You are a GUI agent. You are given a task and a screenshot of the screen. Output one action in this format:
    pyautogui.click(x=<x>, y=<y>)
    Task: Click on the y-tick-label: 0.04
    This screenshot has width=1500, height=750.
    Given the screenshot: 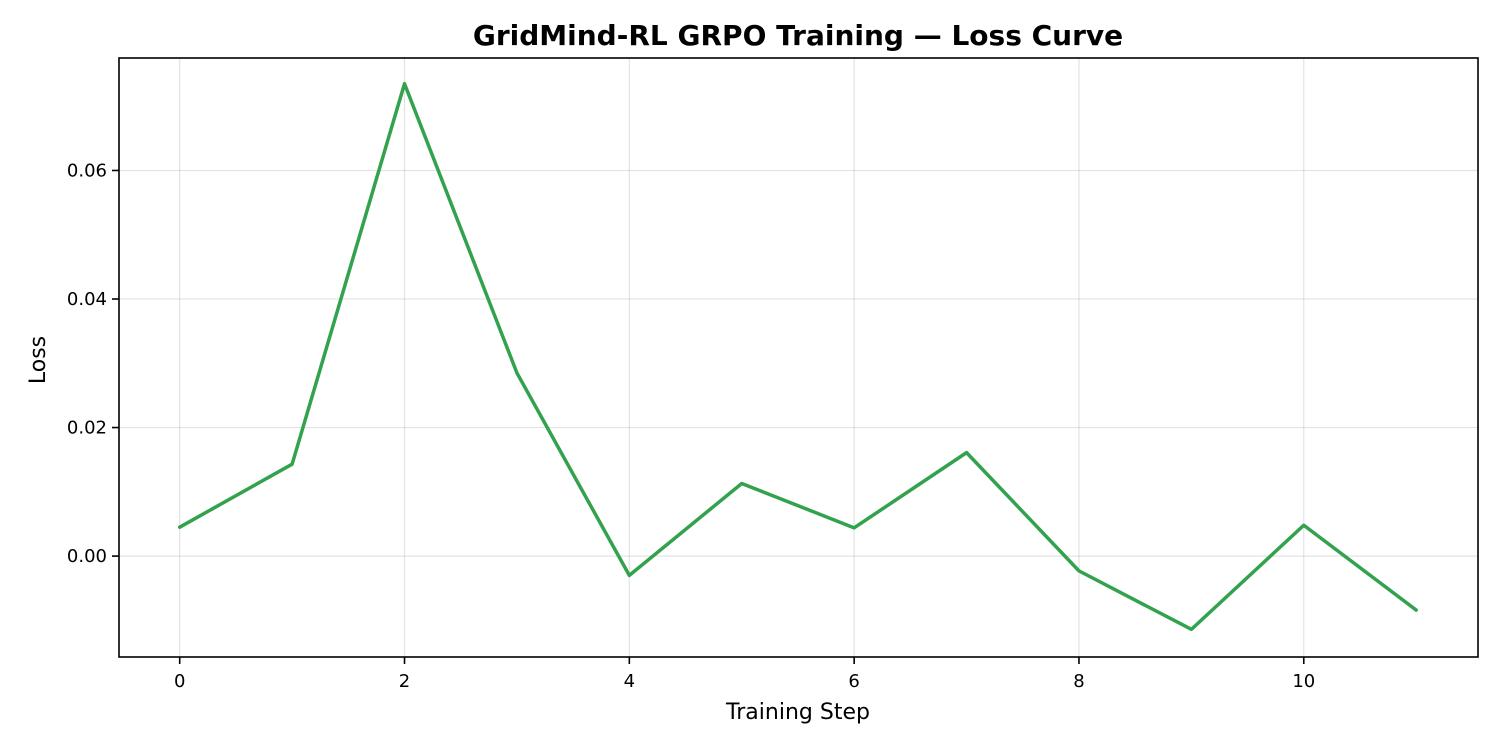 What is the action you would take?
    pyautogui.click(x=87, y=299)
    